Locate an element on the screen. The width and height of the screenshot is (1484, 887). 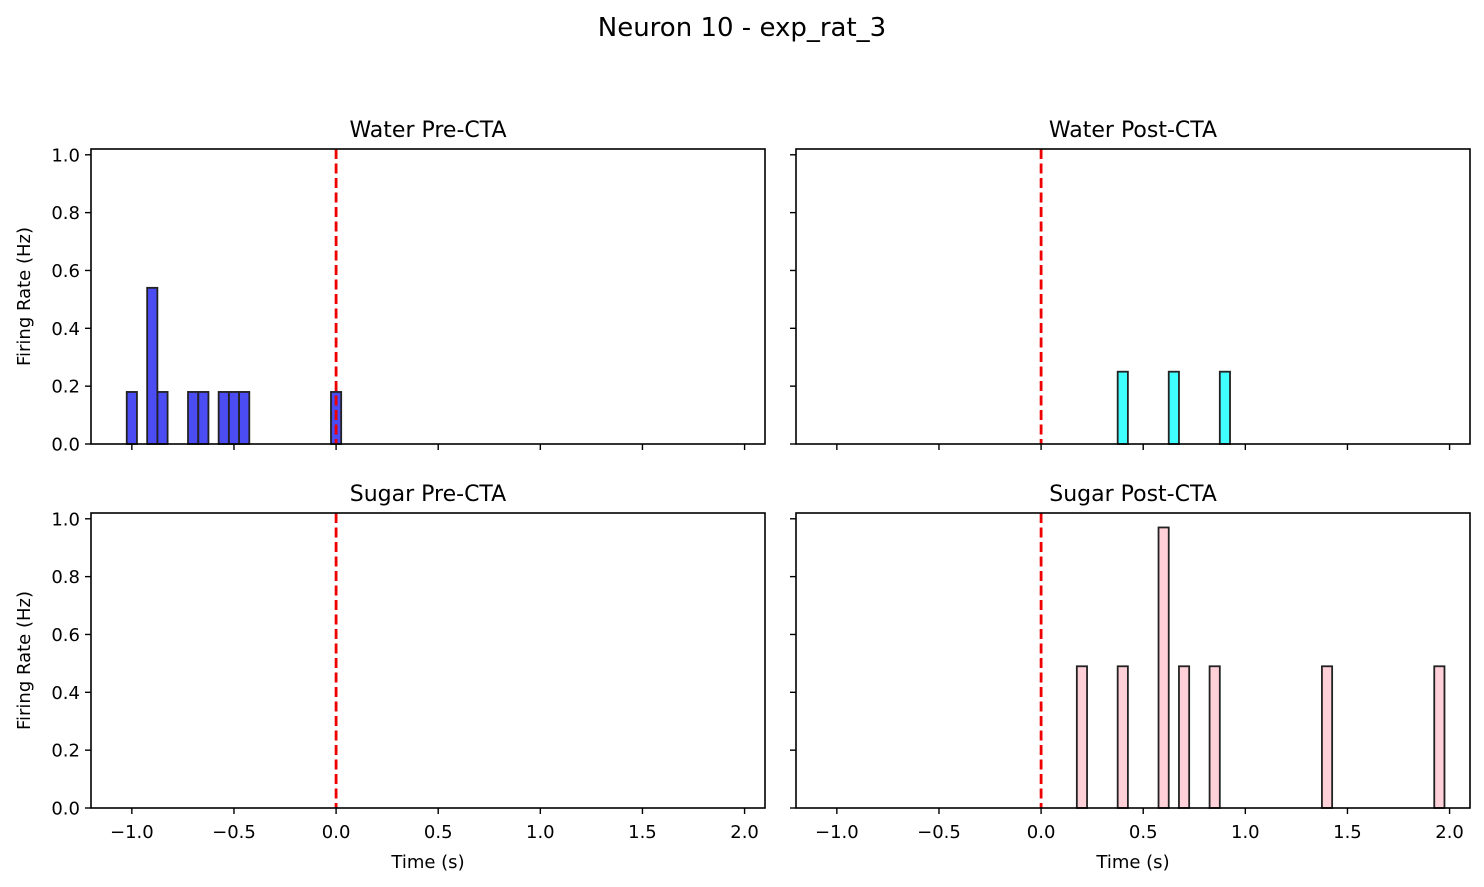
subplot-title: Sugar Pre-CTA is located at coordinates (428, 494).